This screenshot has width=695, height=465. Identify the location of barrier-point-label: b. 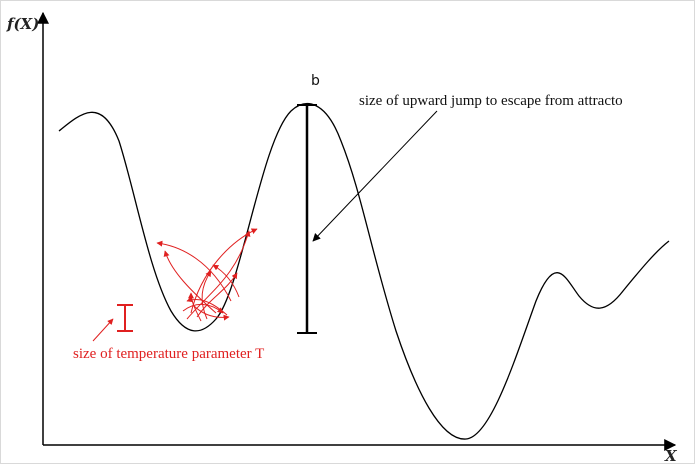
(315, 81).